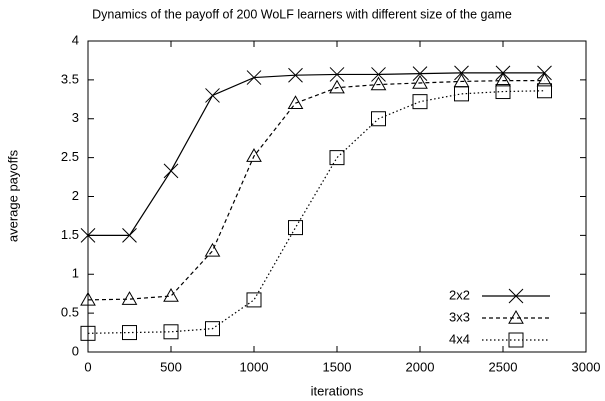  I want to click on x-tick-label: 500, so click(171, 366).